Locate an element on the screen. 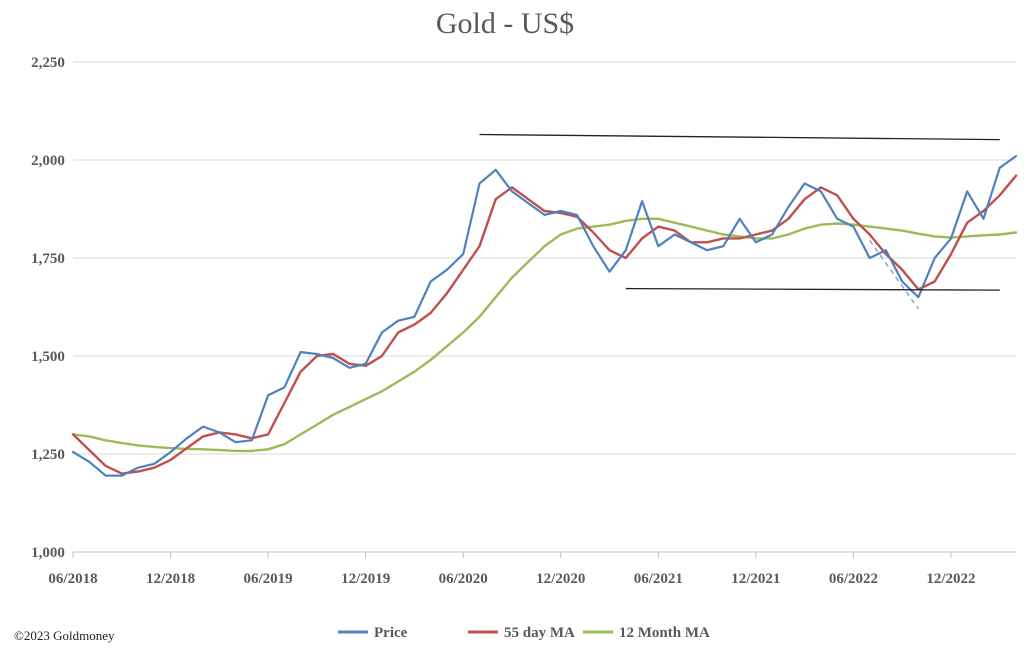 Image resolution: width=1024 pixels, height=656 pixels. lower-support-line is located at coordinates (812, 289).